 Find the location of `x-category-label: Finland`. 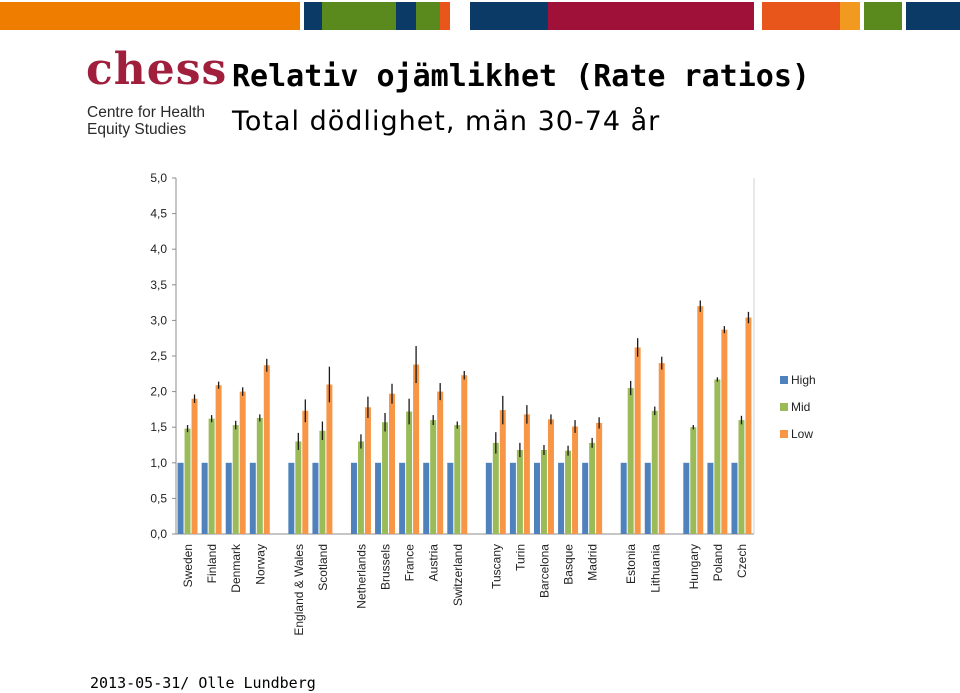

x-category-label: Finland is located at coordinates (212, 563).